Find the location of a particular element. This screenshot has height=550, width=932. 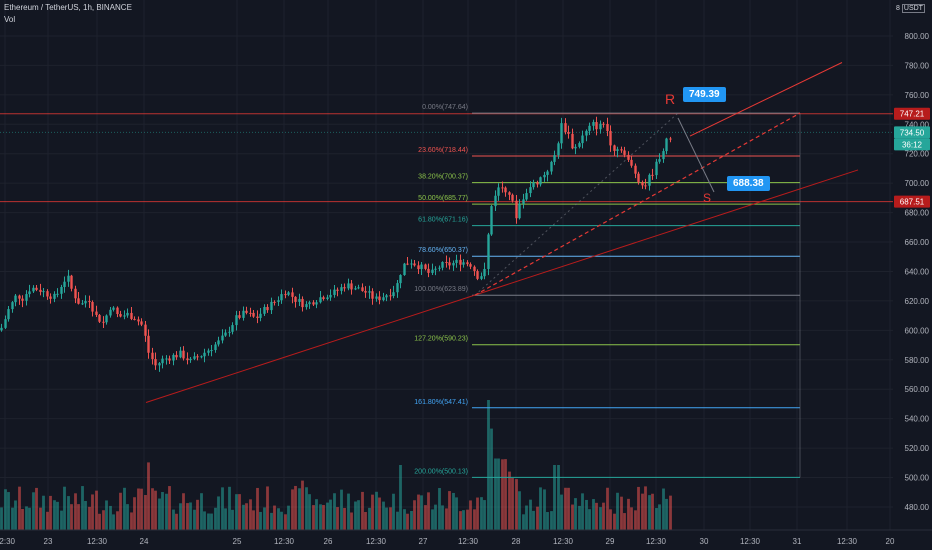

currency-selector: 8 USDT is located at coordinates (910, 8).